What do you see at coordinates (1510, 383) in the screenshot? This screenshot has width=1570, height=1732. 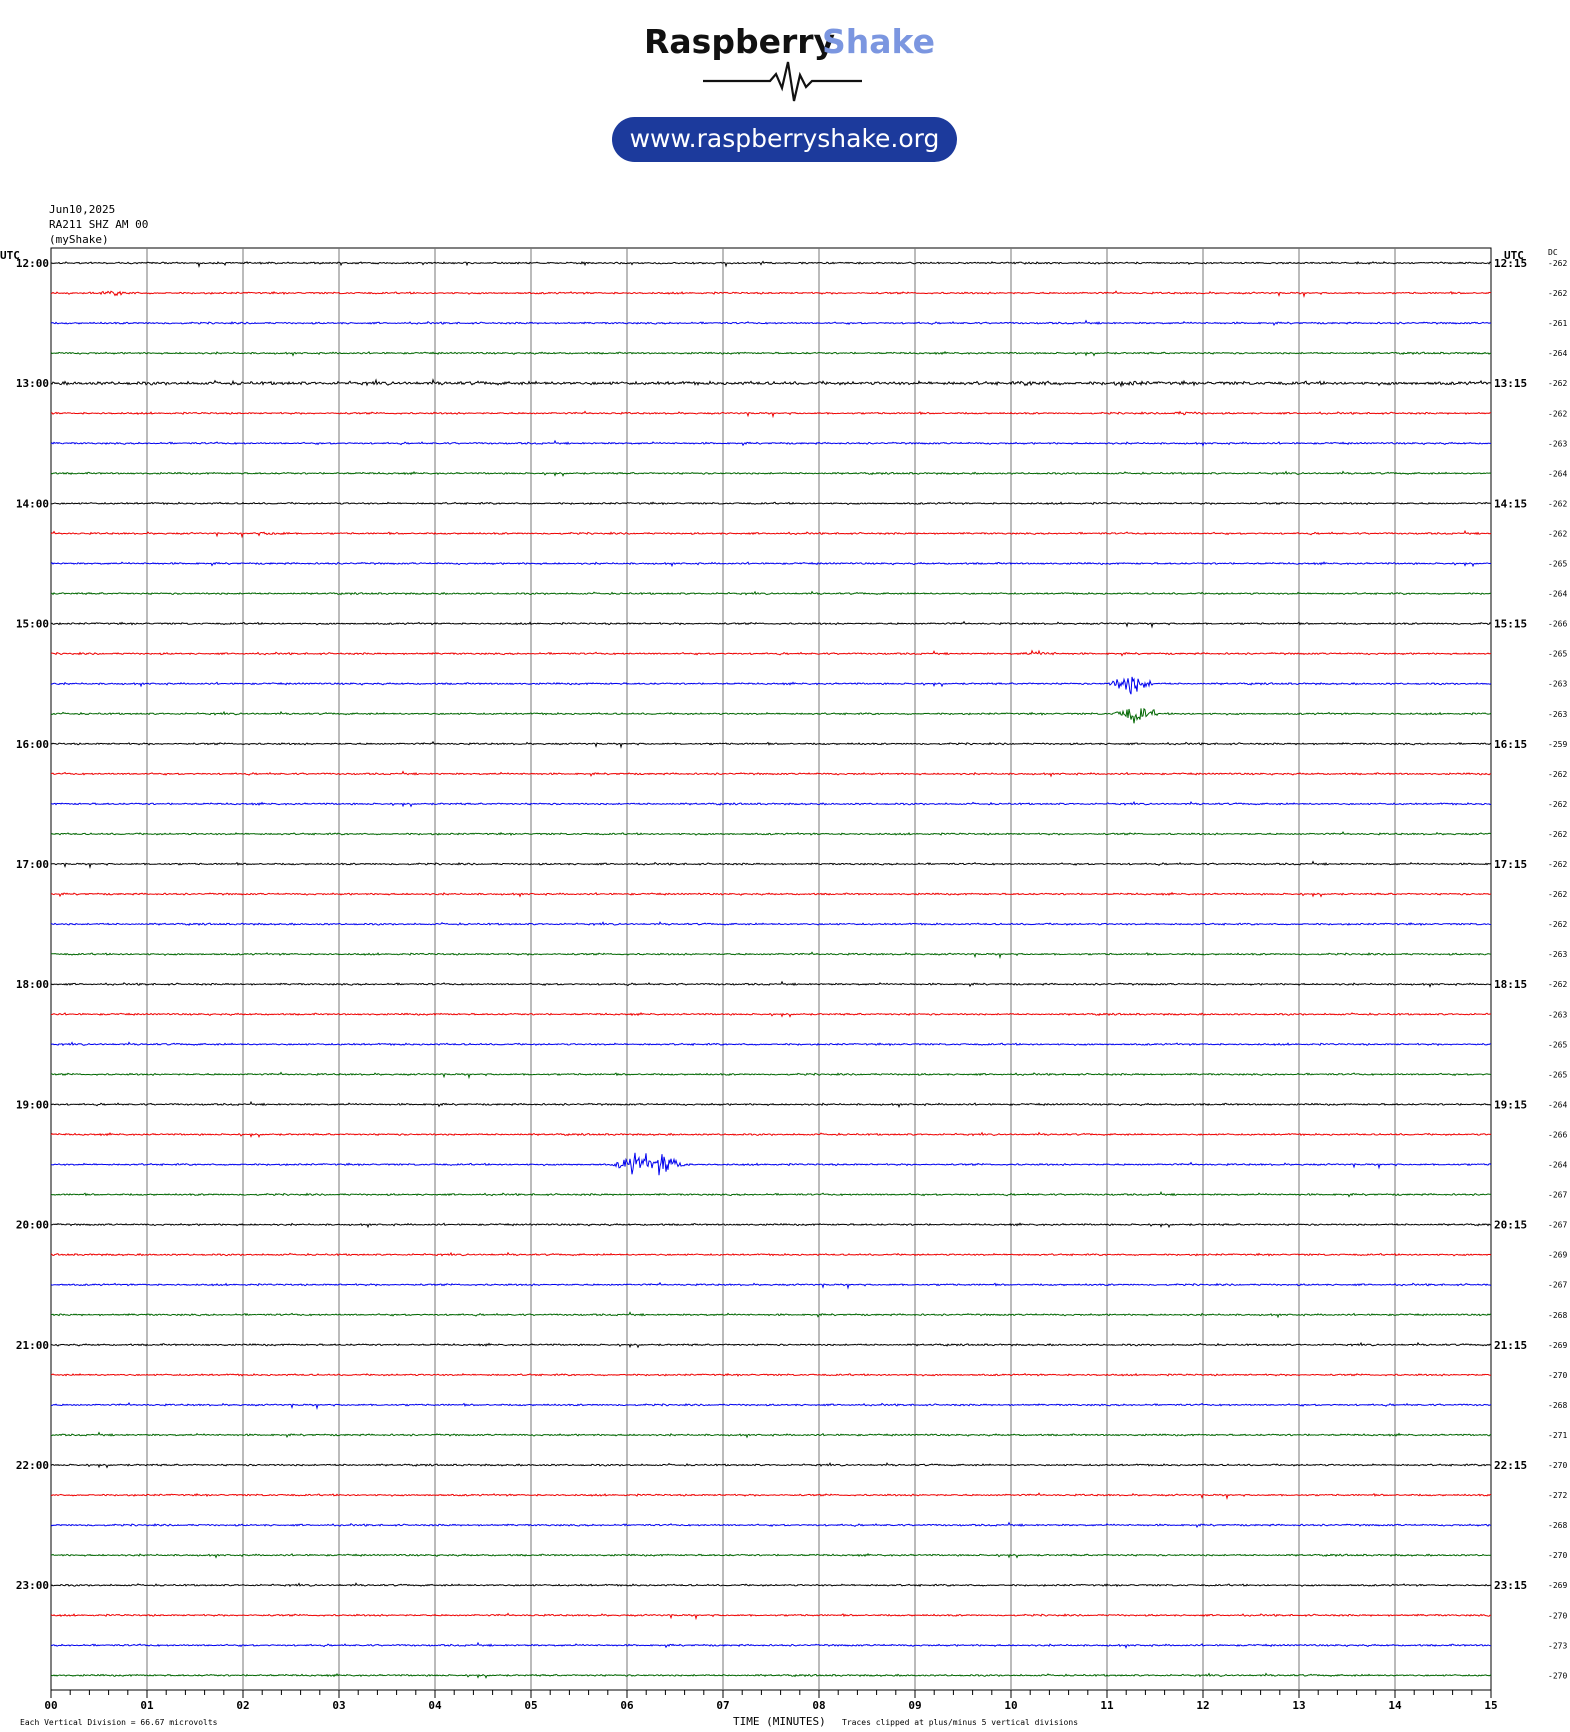 I see `hour-label-right: 13:15` at bounding box center [1510, 383].